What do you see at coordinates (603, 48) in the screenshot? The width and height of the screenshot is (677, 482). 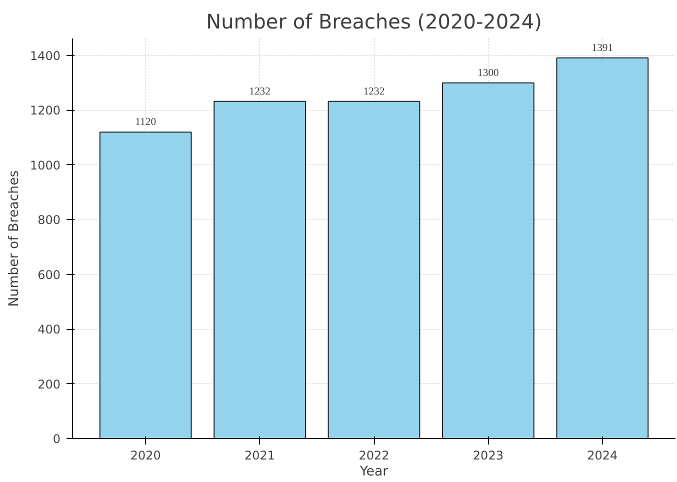 I see `data-label: 1391` at bounding box center [603, 48].